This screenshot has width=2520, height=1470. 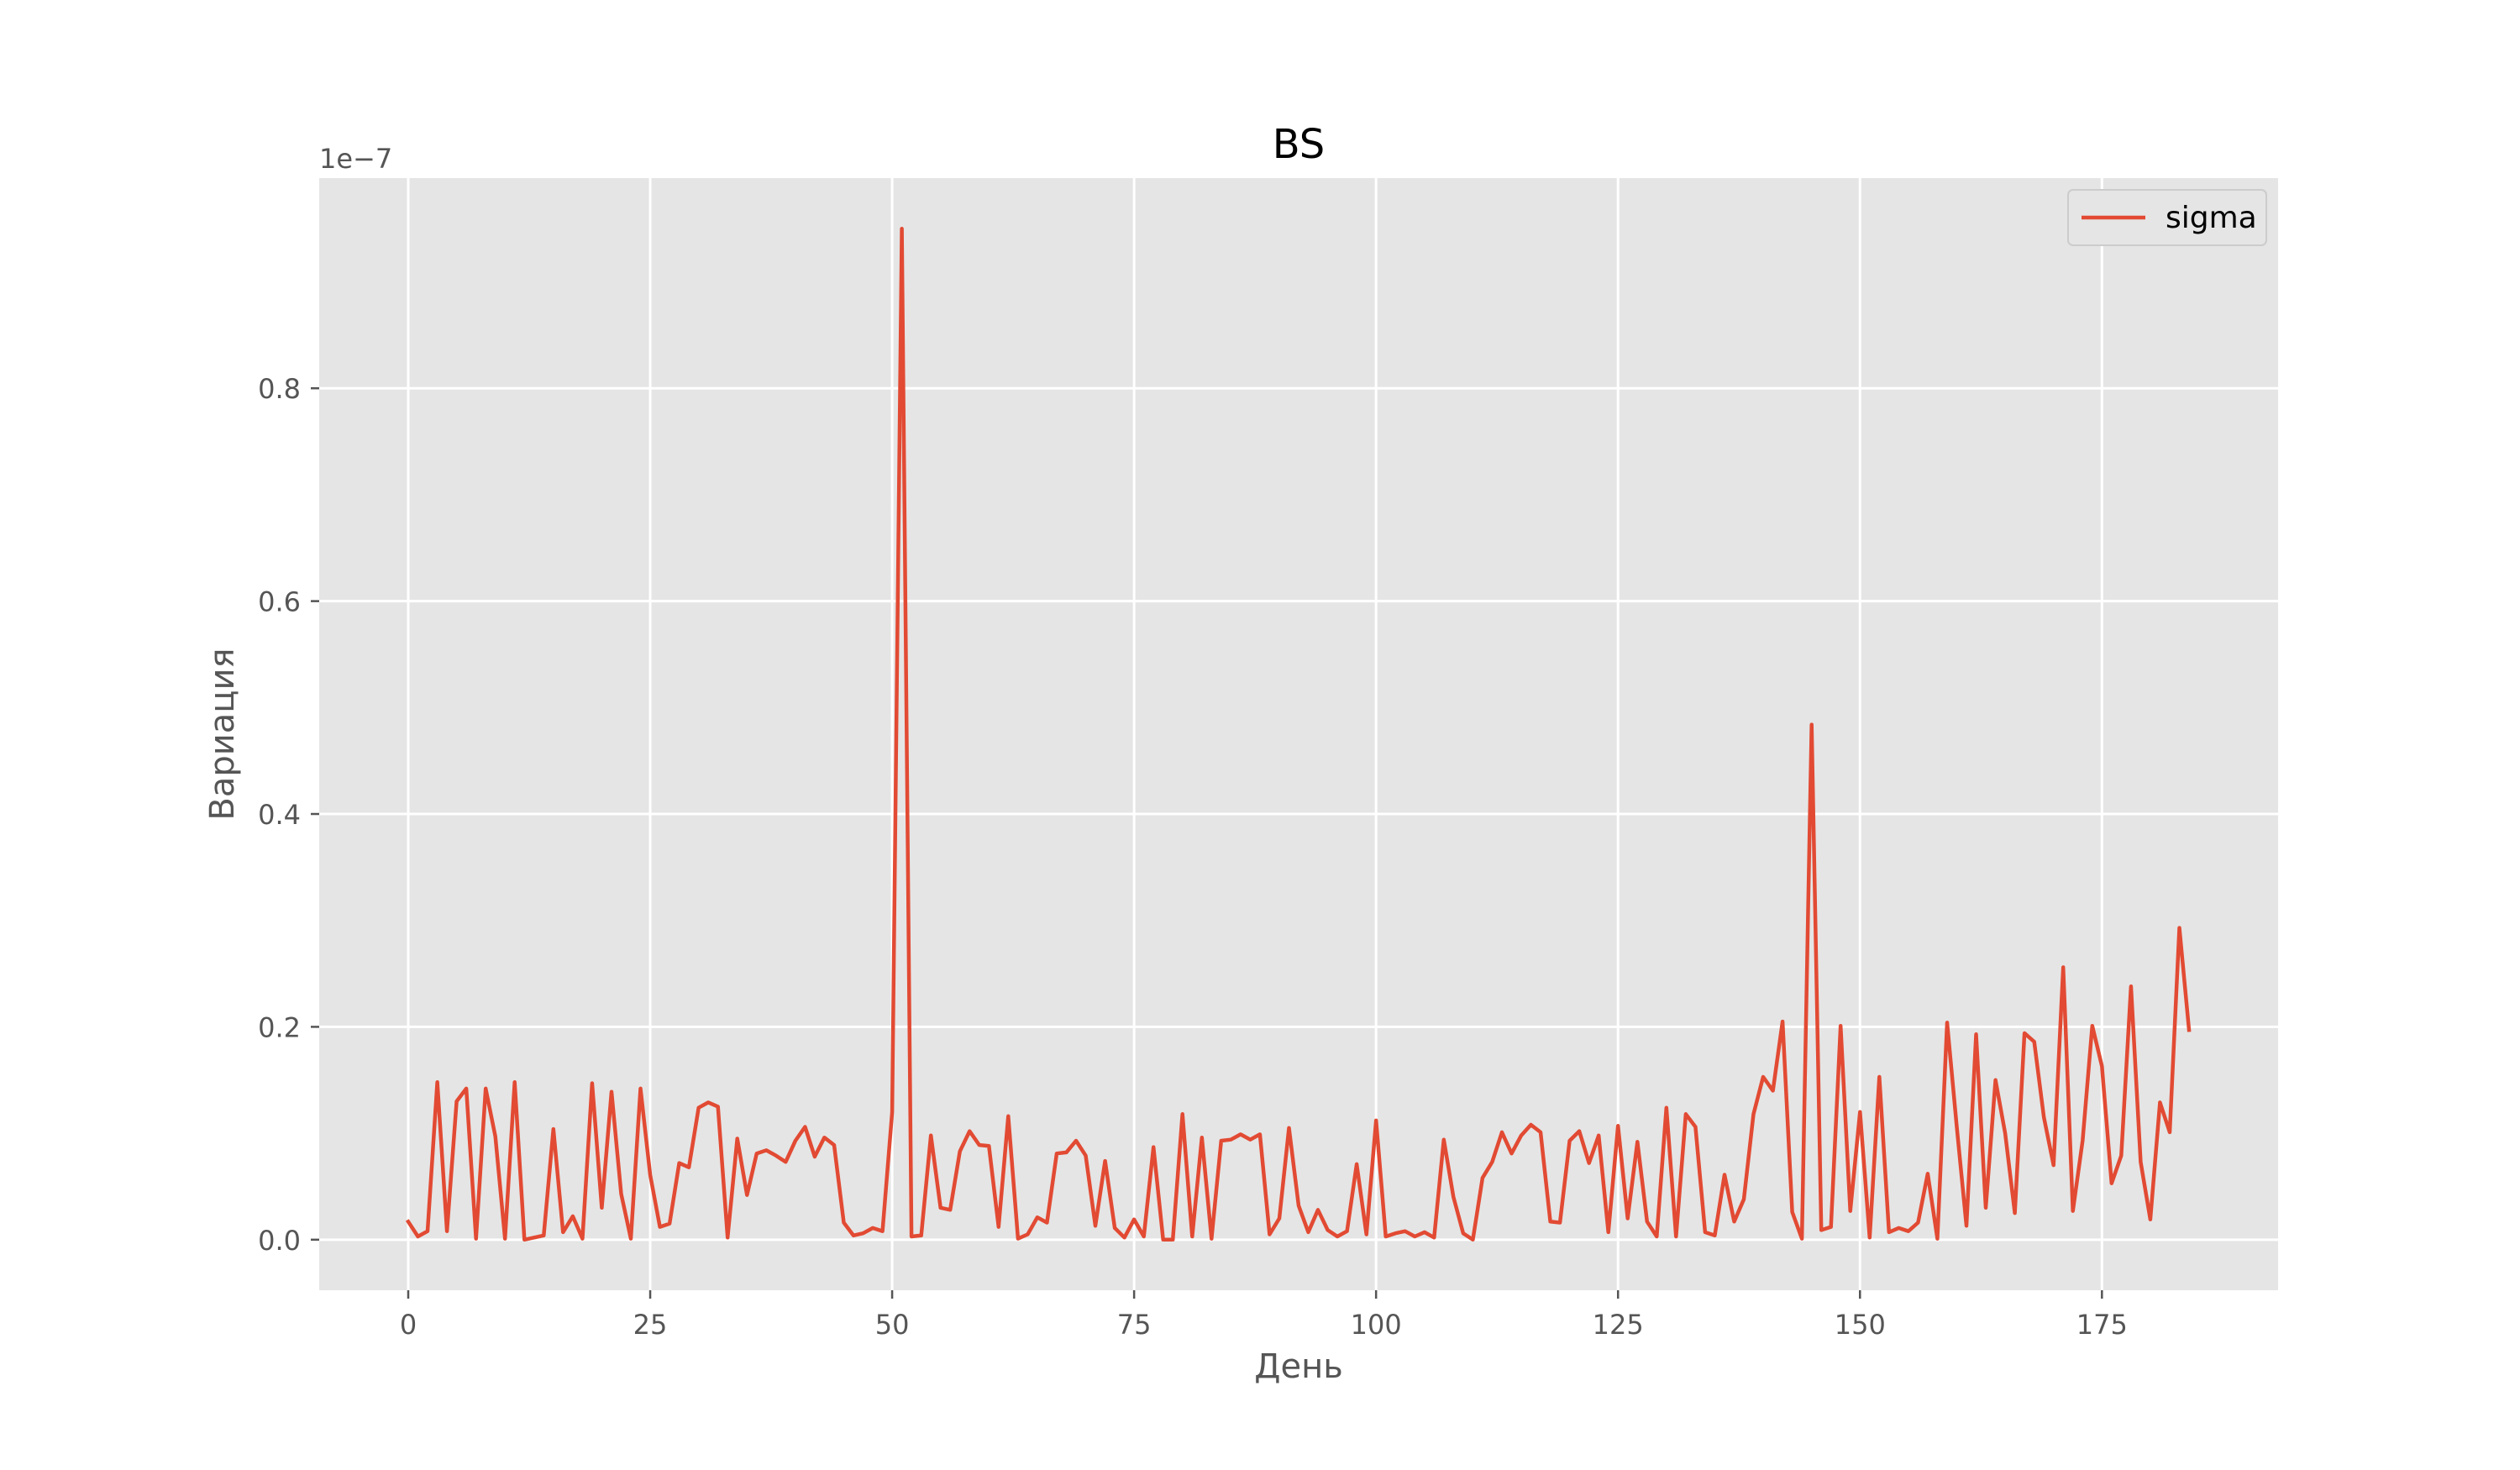 What do you see at coordinates (408, 1325) in the screenshot?
I see `x-tick-label: 0` at bounding box center [408, 1325].